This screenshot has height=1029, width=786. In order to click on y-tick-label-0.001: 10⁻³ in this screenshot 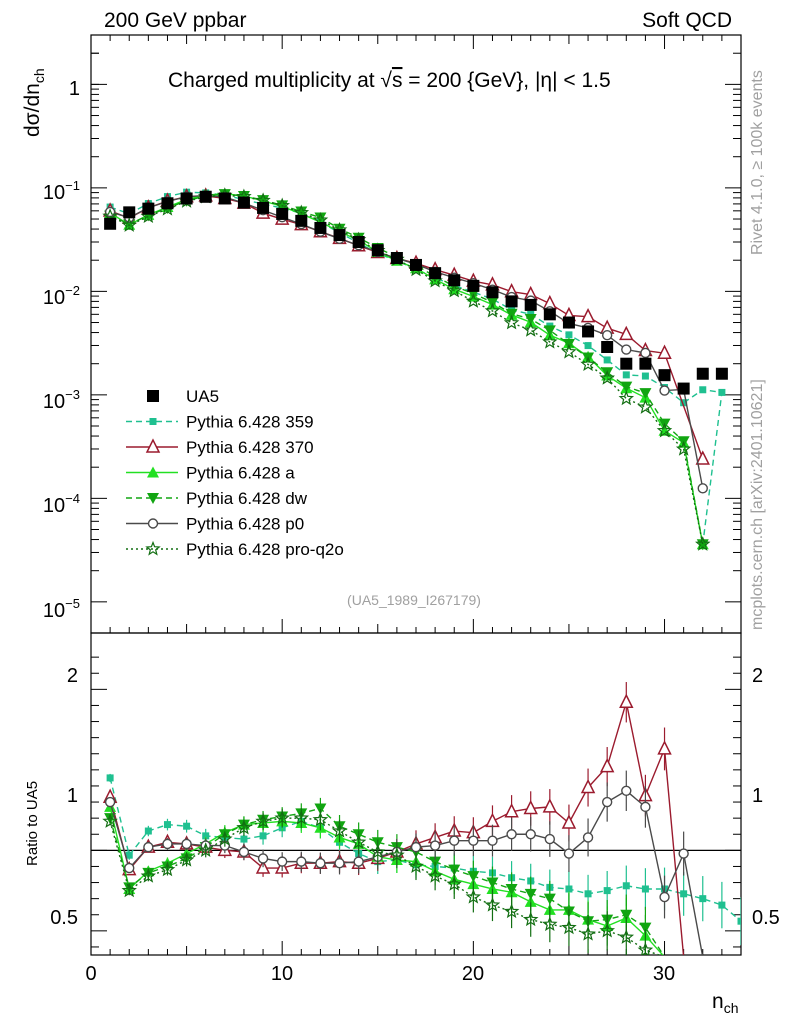, I will do `click(61, 400)`.